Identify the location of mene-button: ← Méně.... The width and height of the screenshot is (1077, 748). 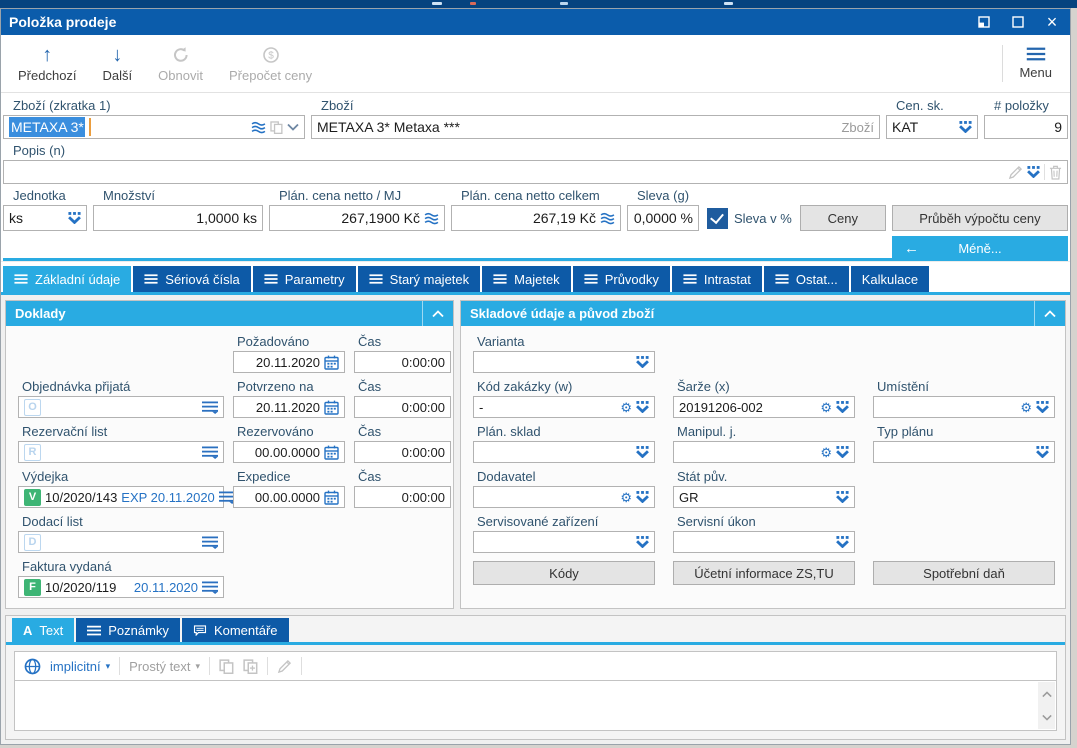
(980, 248).